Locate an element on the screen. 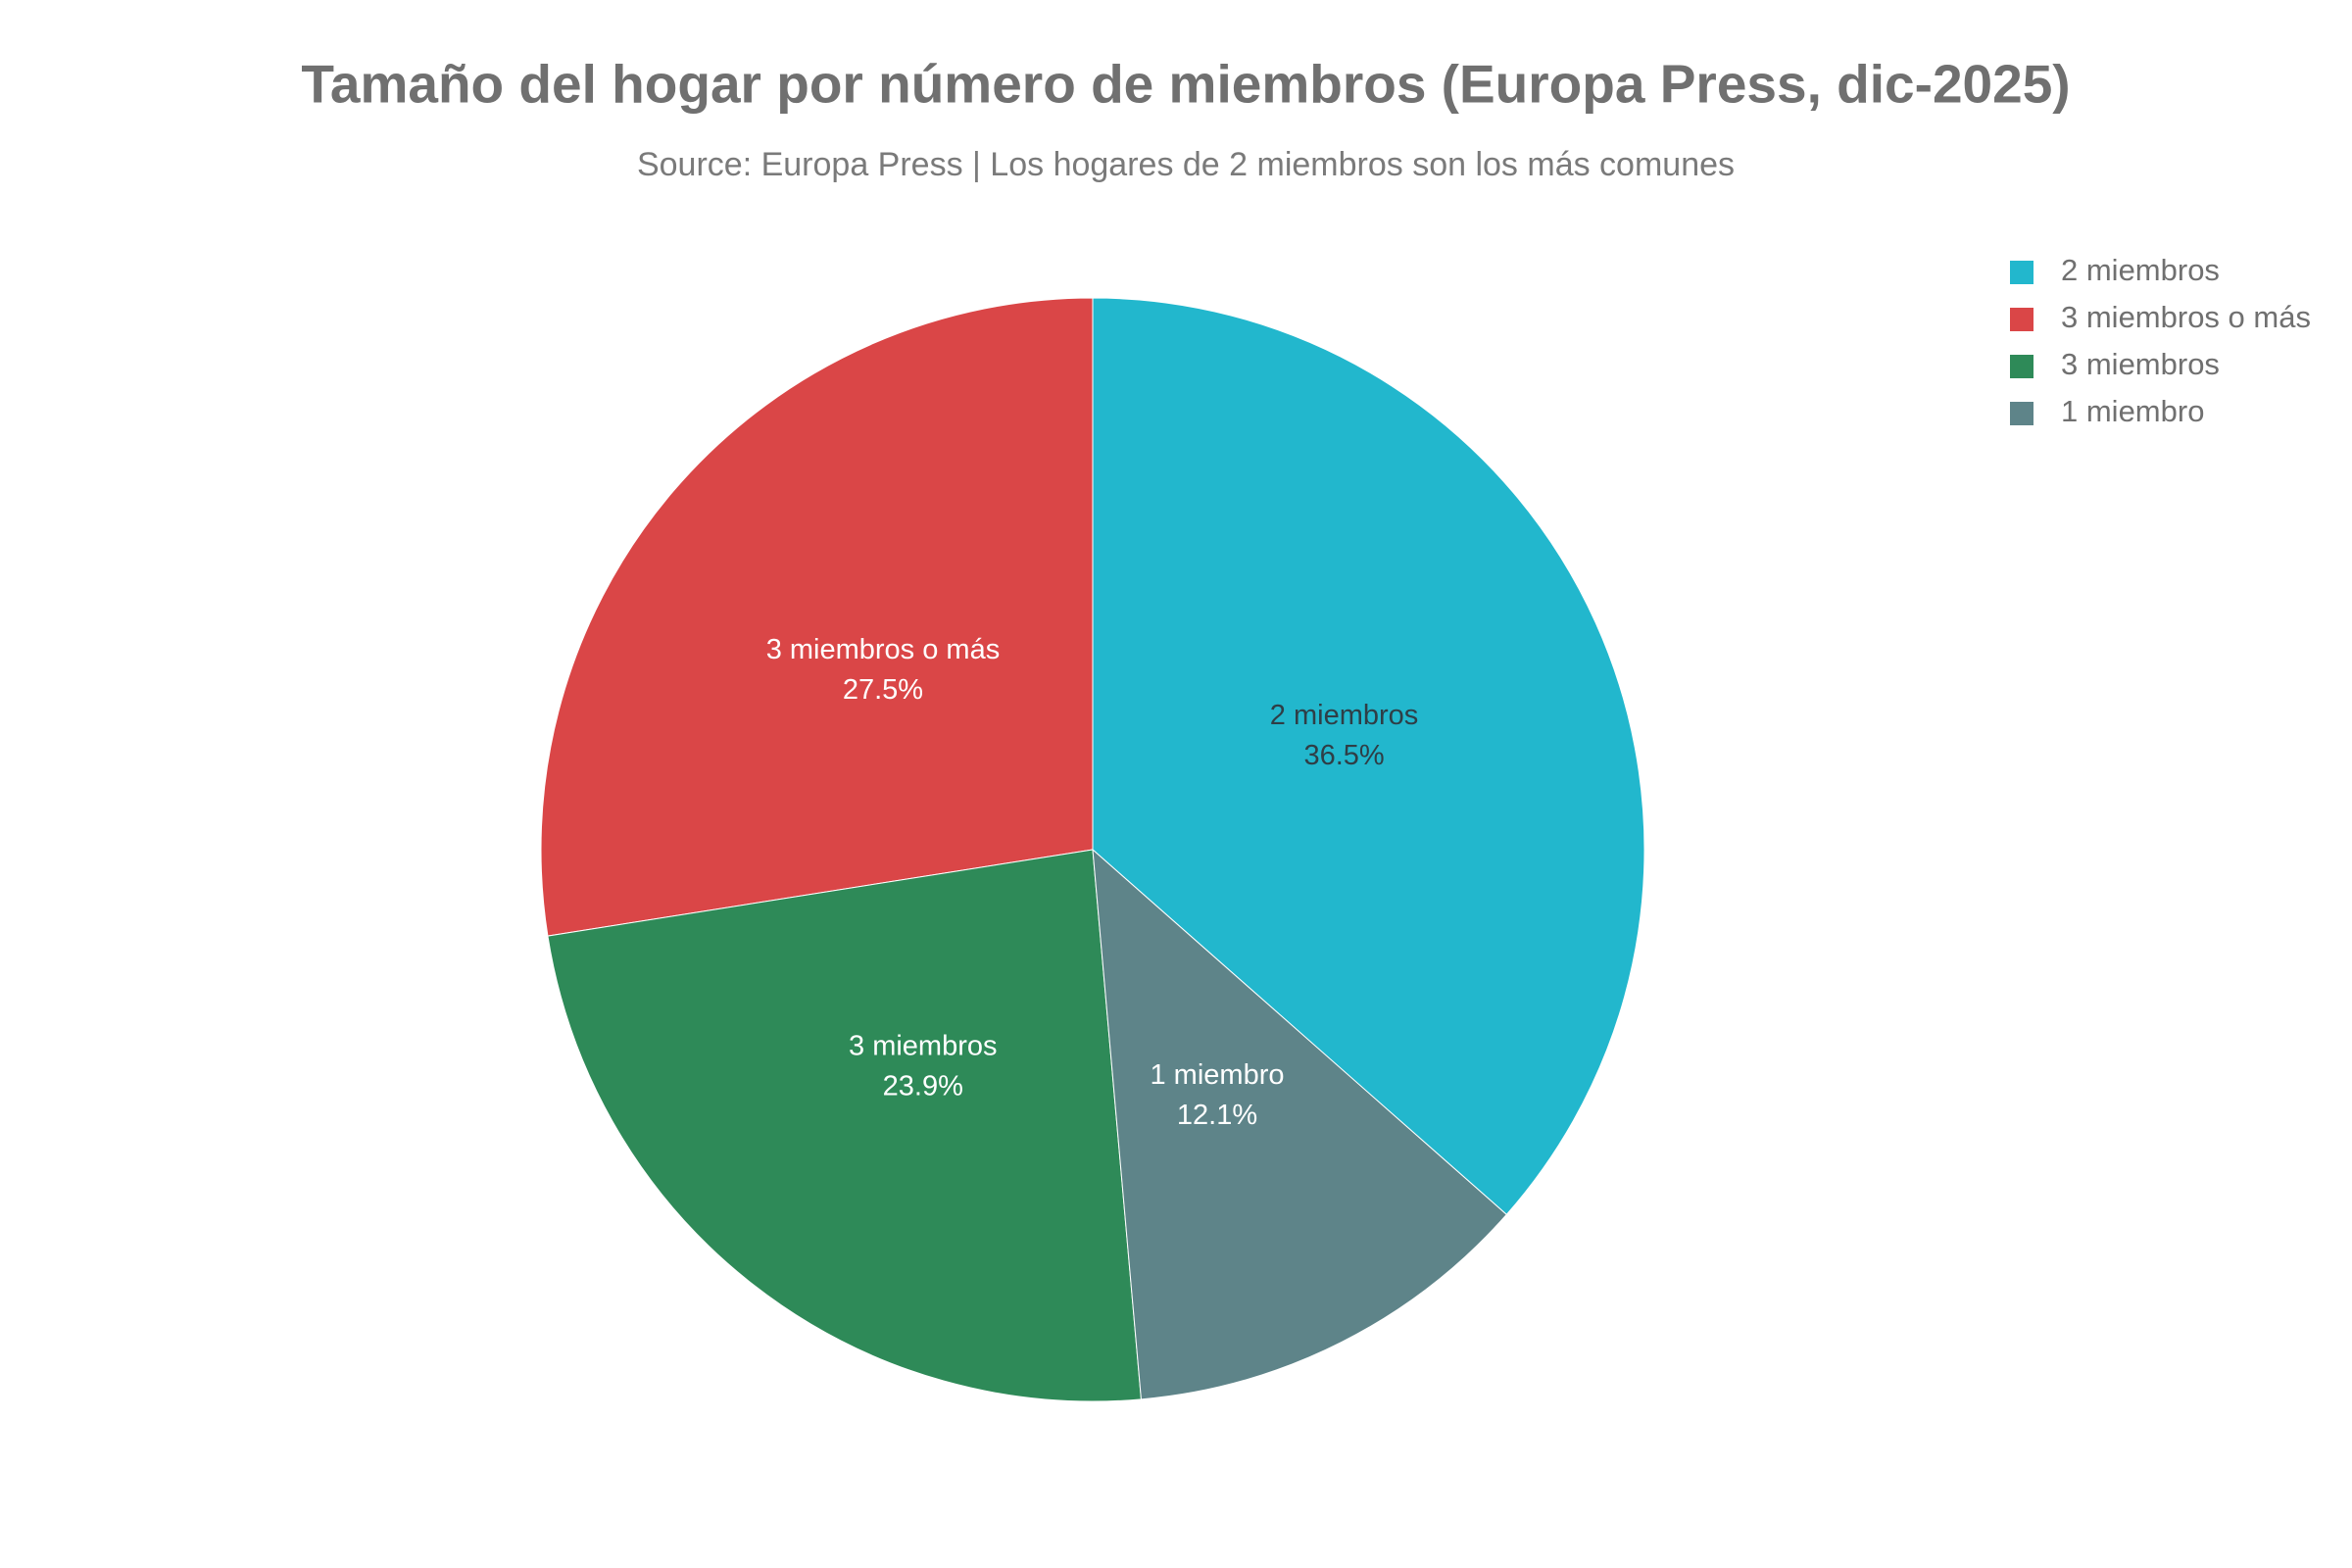 The height and width of the screenshot is (1568, 2352). legend-label: 3 miembros is located at coordinates (2140, 364).